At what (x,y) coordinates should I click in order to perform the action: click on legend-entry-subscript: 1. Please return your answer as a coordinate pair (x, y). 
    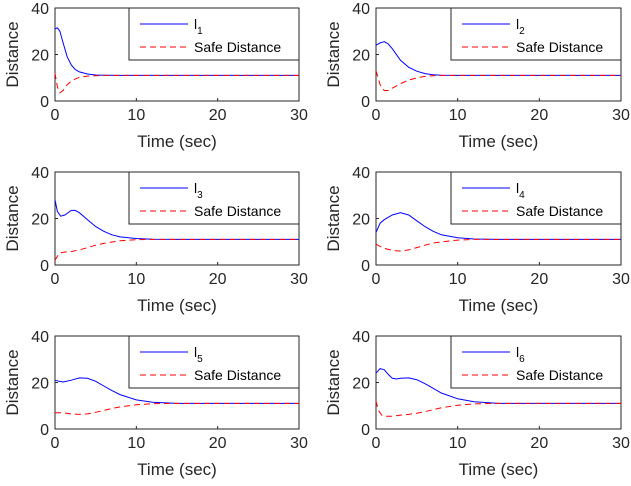
    Looking at the image, I should click on (200, 31).